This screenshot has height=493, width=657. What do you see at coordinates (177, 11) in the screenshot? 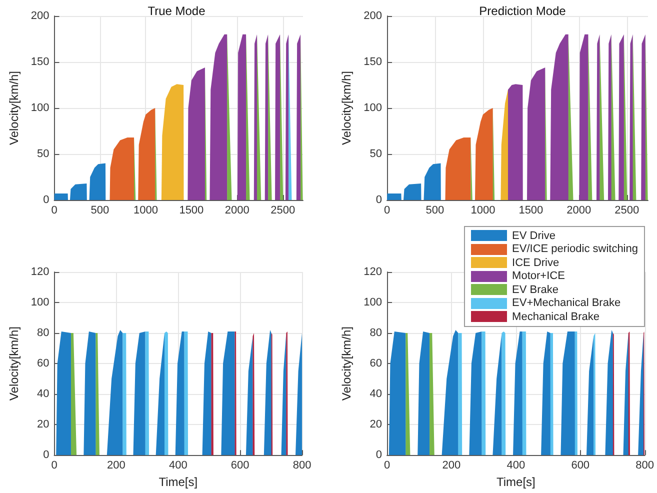
I see `chart-title: True Mode` at bounding box center [177, 11].